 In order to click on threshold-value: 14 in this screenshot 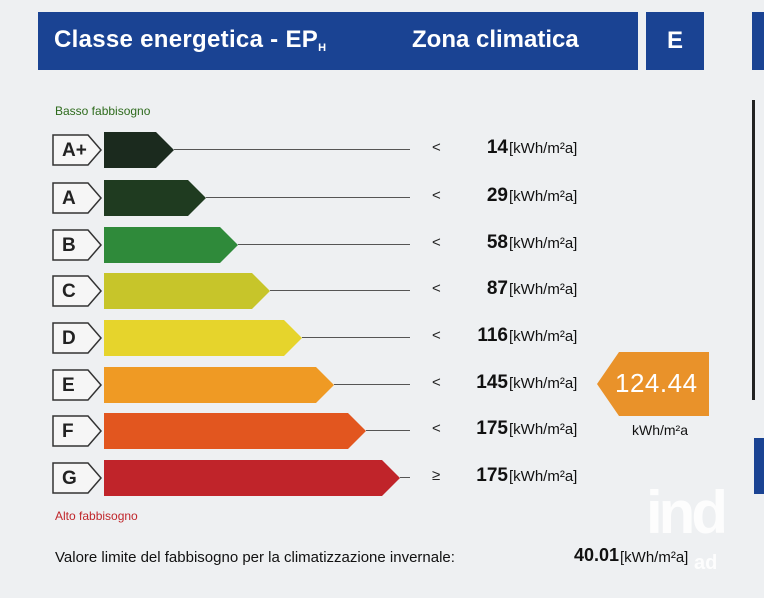, I will do `click(497, 147)`.